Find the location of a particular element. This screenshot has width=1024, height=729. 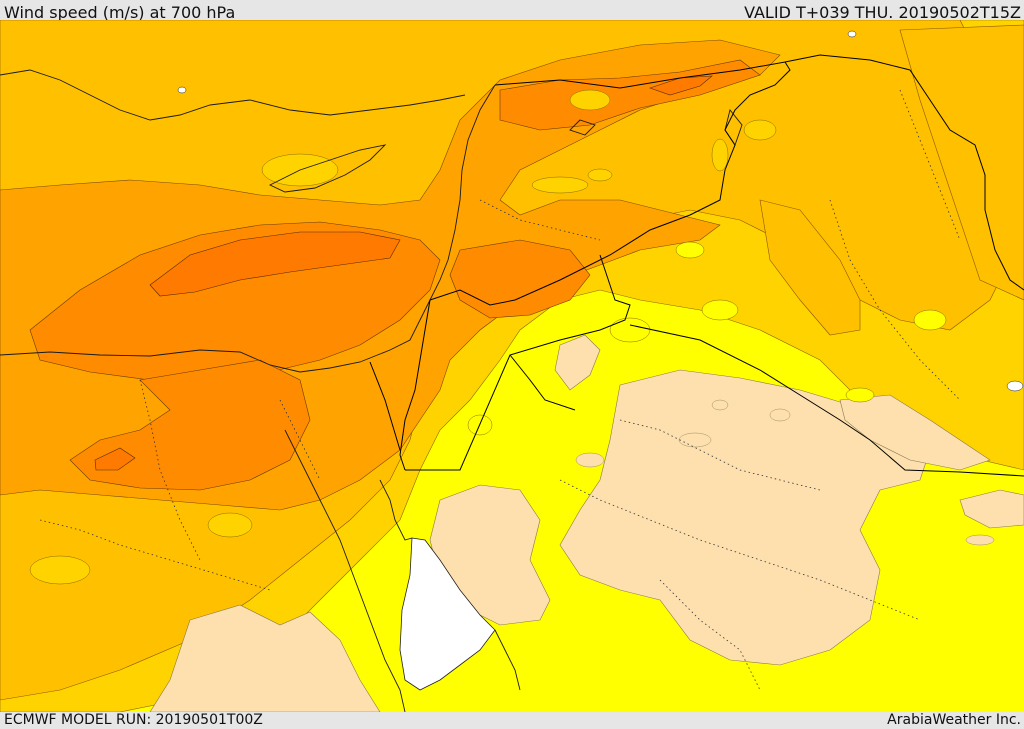

band-pale-se is located at coordinates (991, 509).